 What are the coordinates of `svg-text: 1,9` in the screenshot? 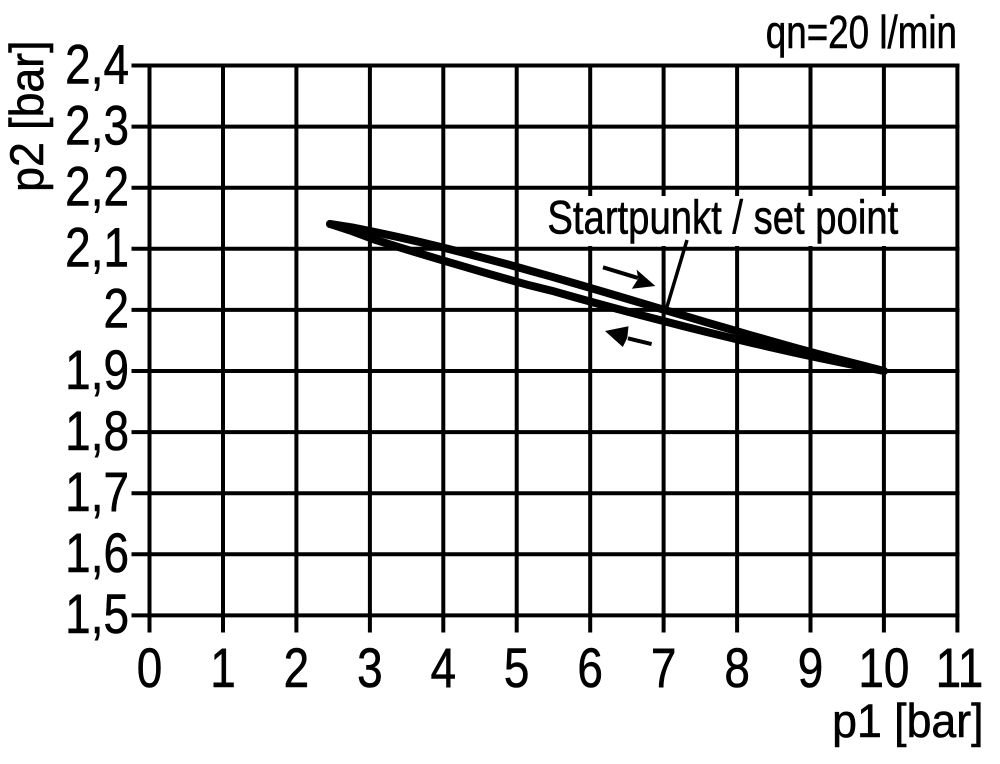 It's located at (97, 369).